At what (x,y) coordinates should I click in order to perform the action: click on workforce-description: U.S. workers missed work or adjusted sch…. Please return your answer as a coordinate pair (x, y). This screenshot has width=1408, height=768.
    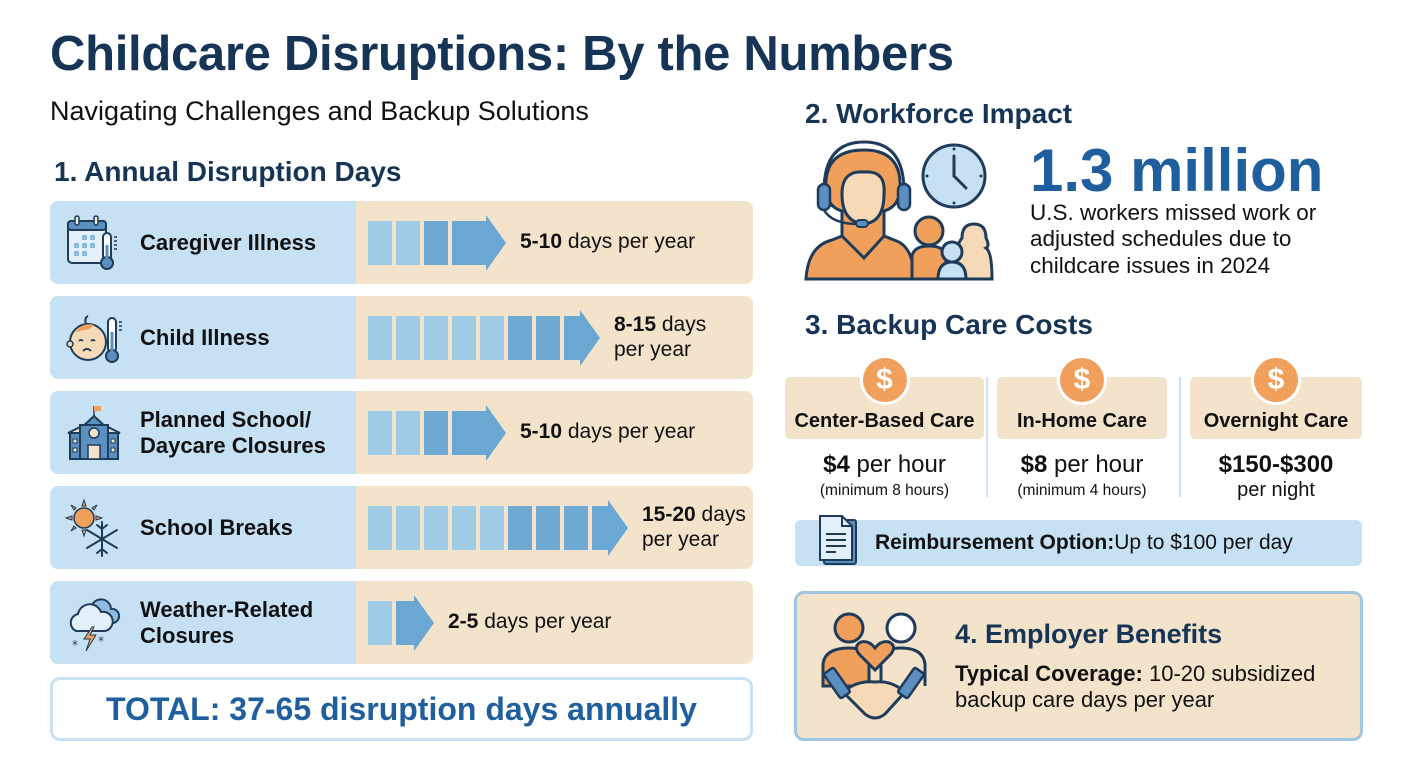
    Looking at the image, I should click on (1173, 239).